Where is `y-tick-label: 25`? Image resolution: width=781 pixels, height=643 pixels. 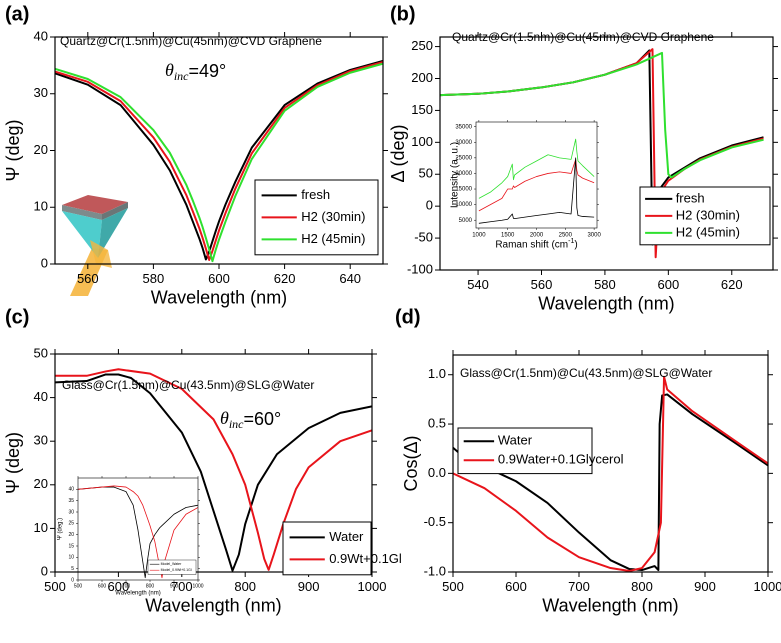 y-tick-label: 25 is located at coordinates (71, 524).